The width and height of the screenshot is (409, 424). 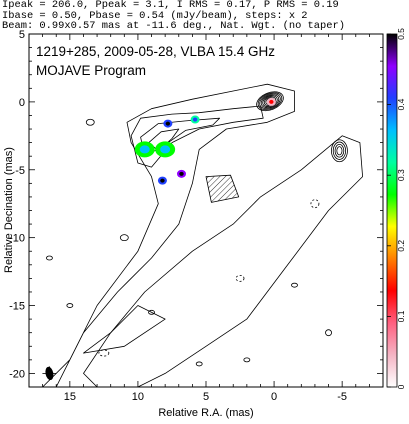 I want to click on colorbar-ticks: 0 0.1 0.2 0.3 0.4 0.5, so click(x=396, y=208).